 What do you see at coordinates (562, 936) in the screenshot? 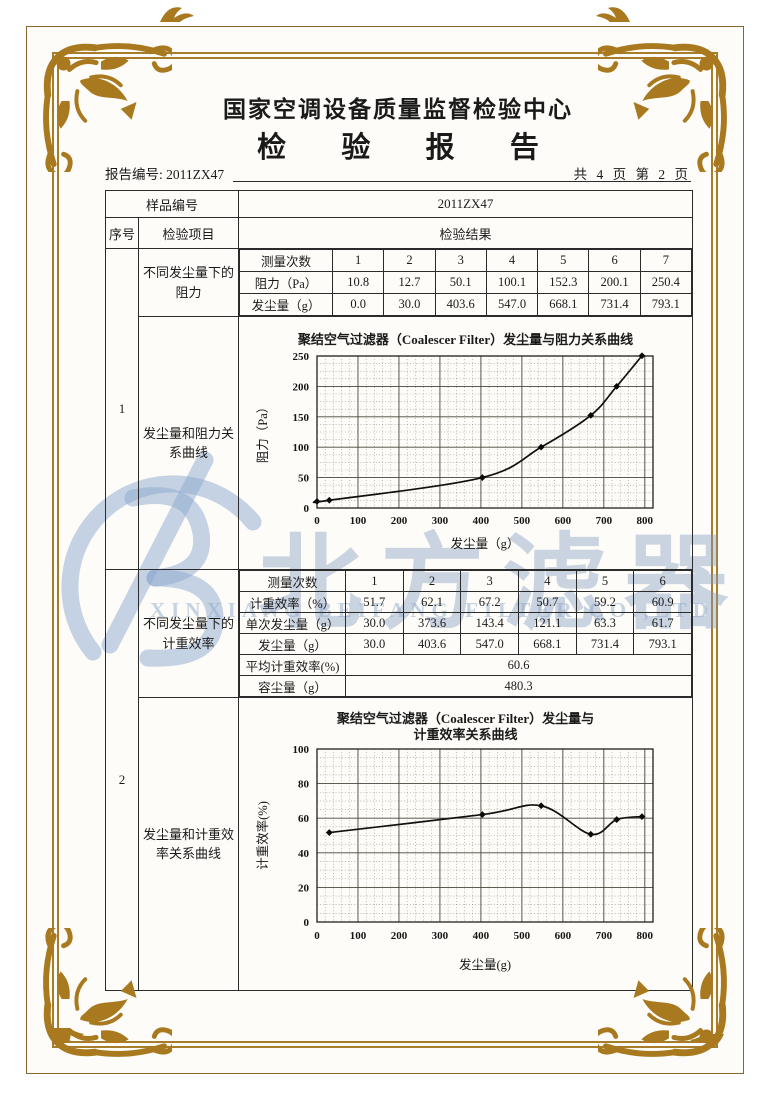
I see `svg-text: 600` at bounding box center [562, 936].